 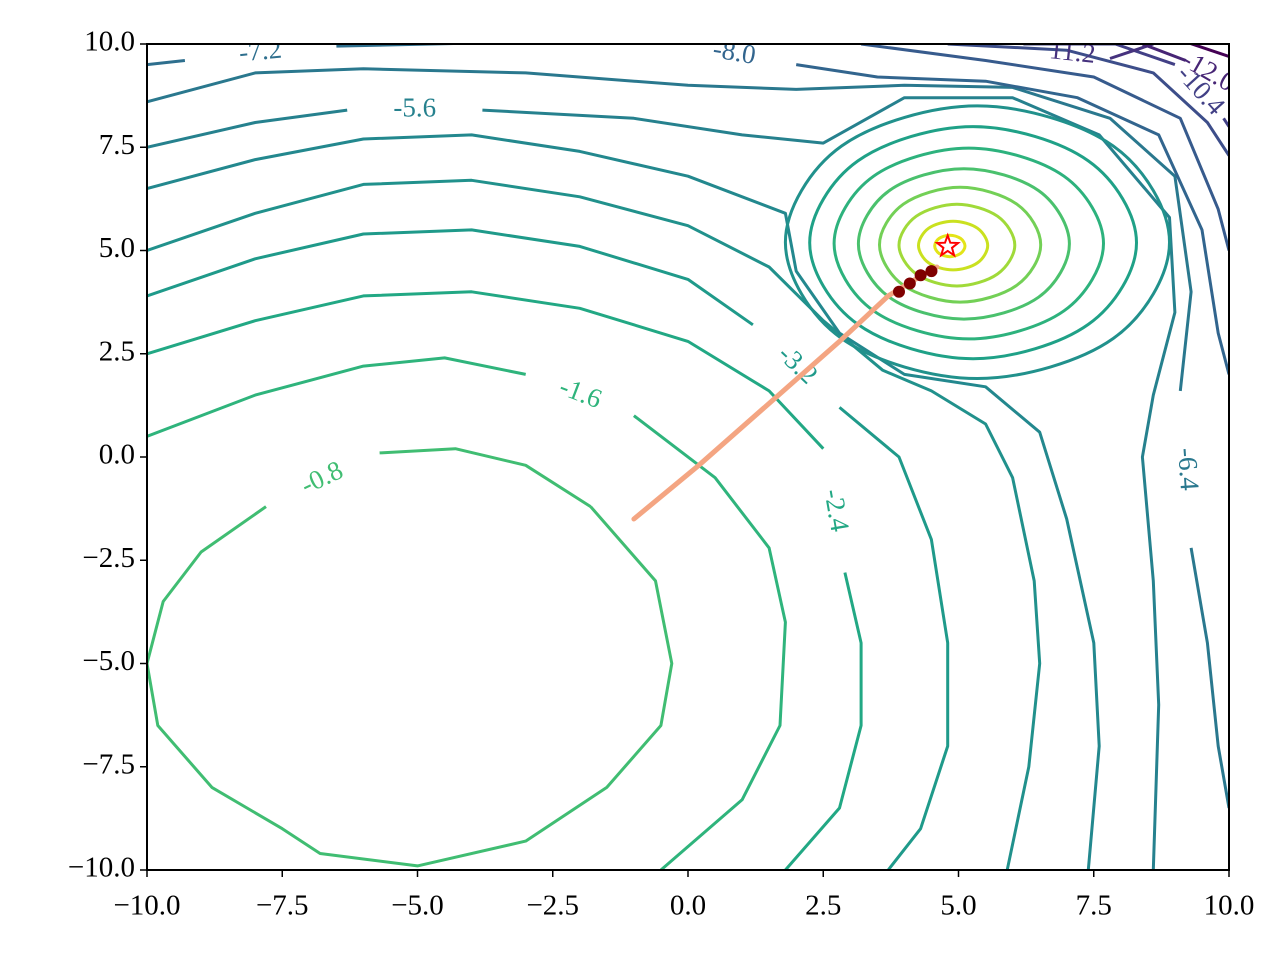 What do you see at coordinates (785, 393) in the screenshot?
I see `trajectory` at bounding box center [785, 393].